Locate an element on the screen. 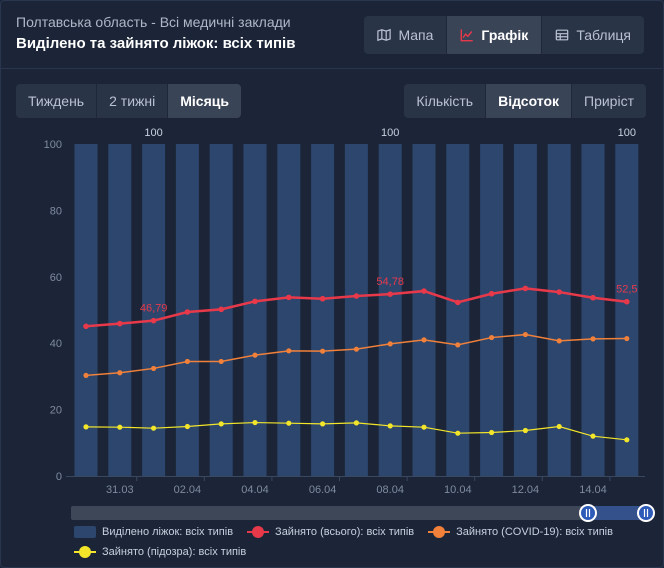 This screenshot has width=664, height=568. tab-chart: Графік is located at coordinates (495, 35).